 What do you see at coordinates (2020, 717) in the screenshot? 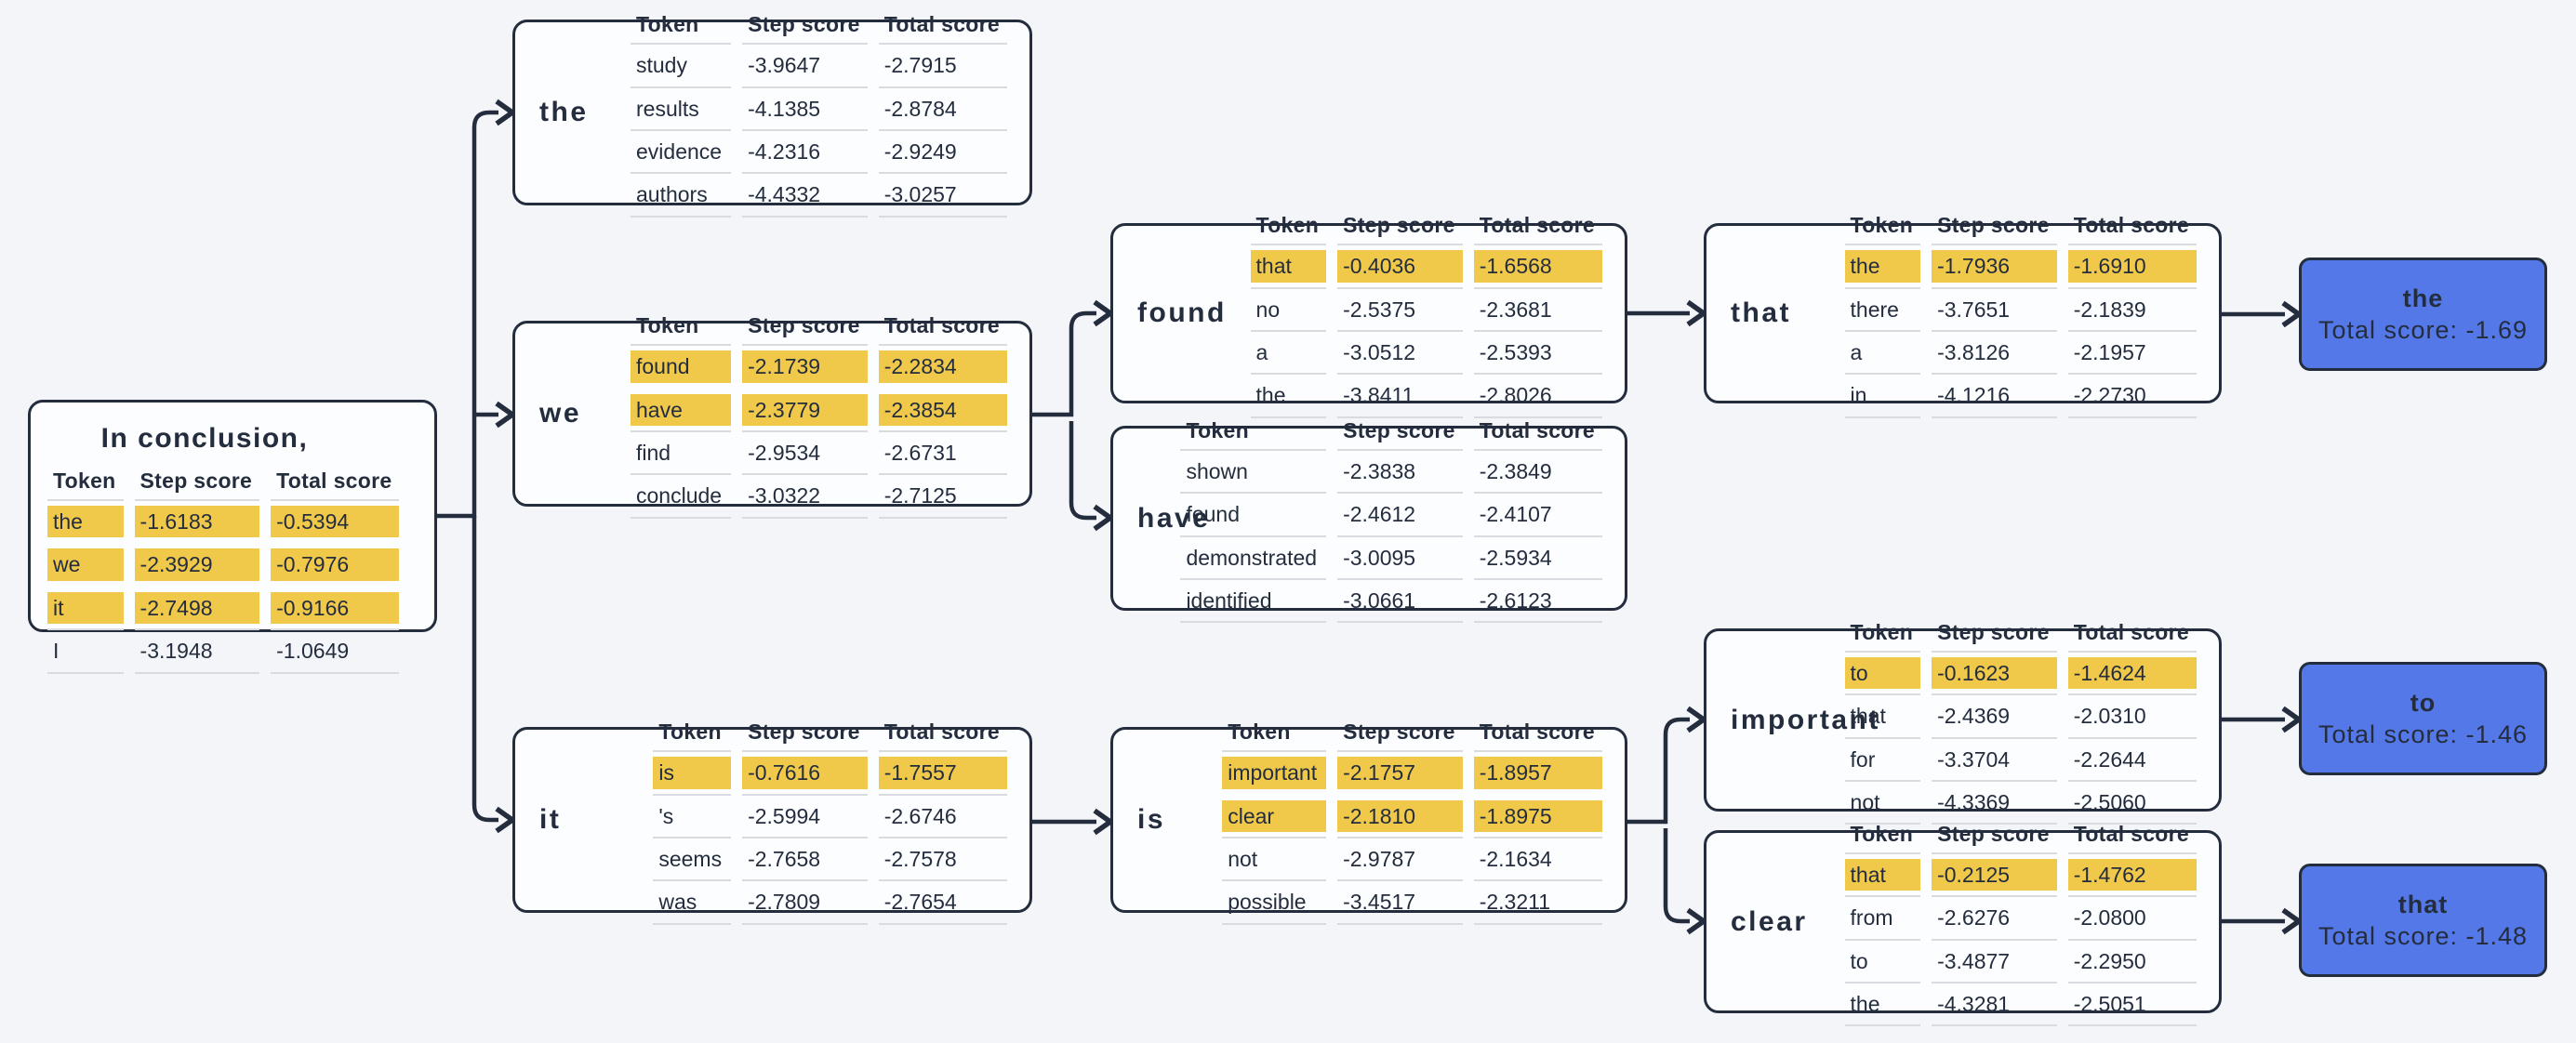
I see `table-row: that -2.4369 -2.0310` at bounding box center [2020, 717].